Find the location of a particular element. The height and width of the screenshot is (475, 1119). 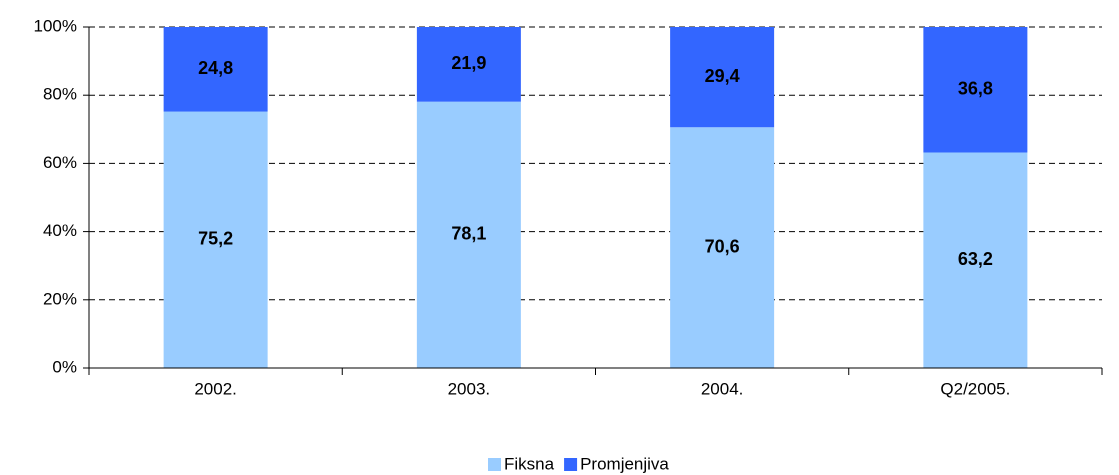

y-tick-label: 80% is located at coordinates (60, 94).